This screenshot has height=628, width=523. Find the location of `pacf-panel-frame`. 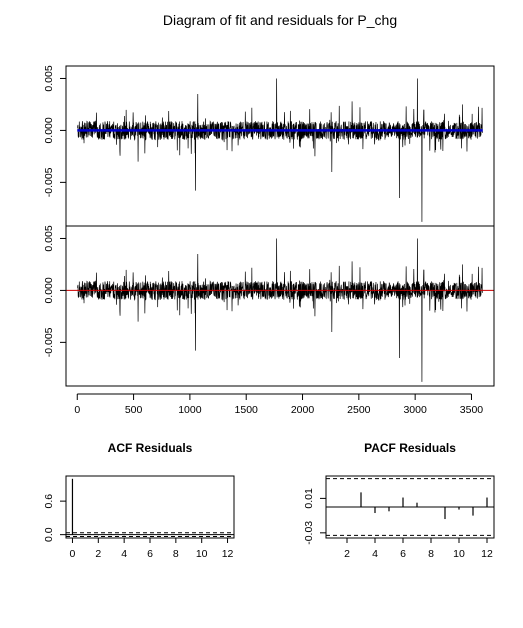

pacf-panel-frame is located at coordinates (410, 507).